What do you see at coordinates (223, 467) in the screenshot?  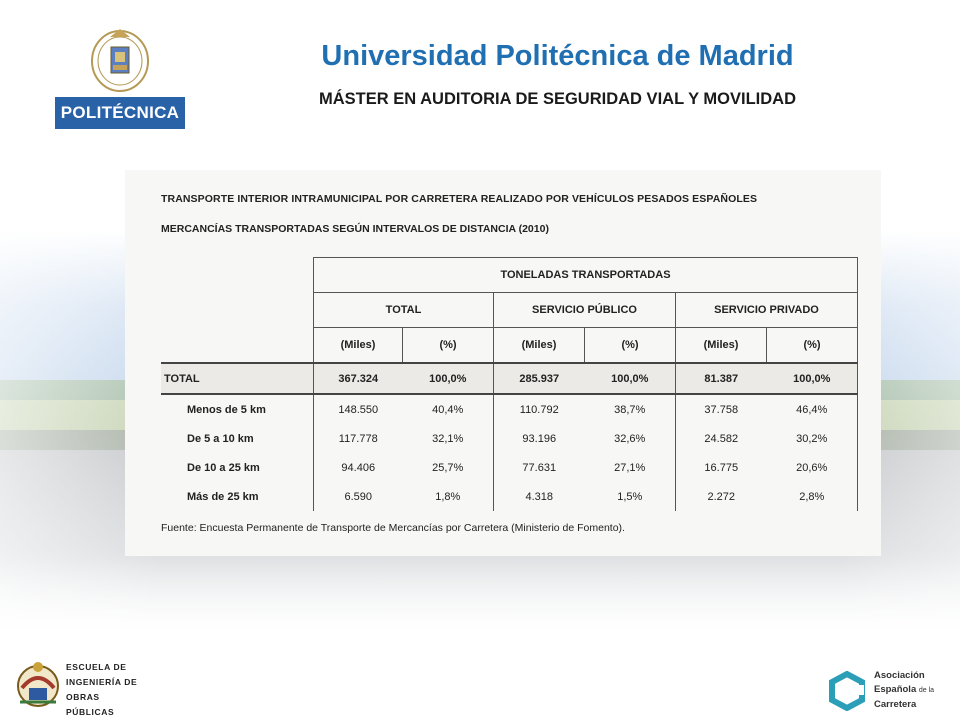 I see `row-label: De 10 a 25 km` at bounding box center [223, 467].